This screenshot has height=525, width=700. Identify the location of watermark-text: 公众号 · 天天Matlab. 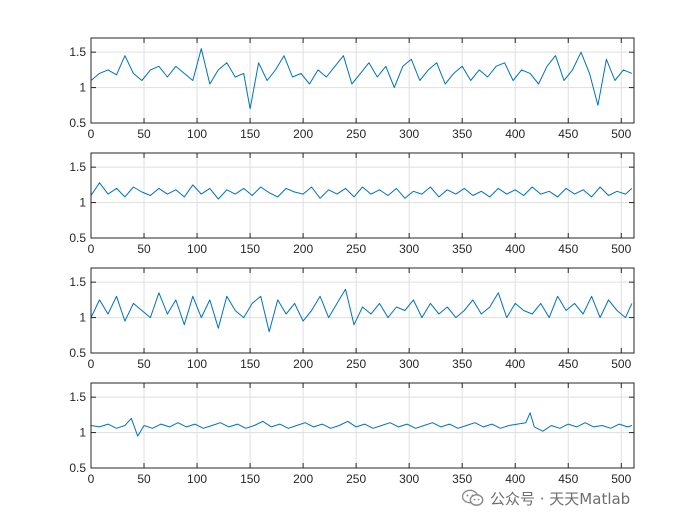
(560, 498).